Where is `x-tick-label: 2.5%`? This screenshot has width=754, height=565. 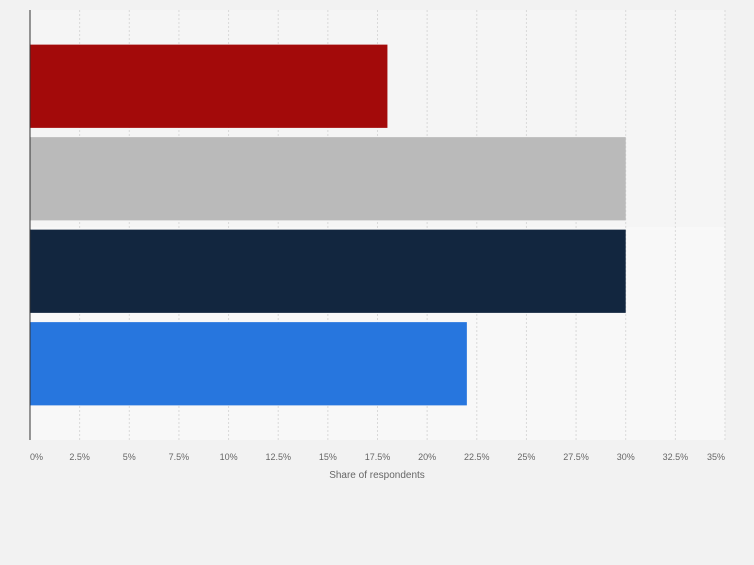 x-tick-label: 2.5% is located at coordinates (79, 457).